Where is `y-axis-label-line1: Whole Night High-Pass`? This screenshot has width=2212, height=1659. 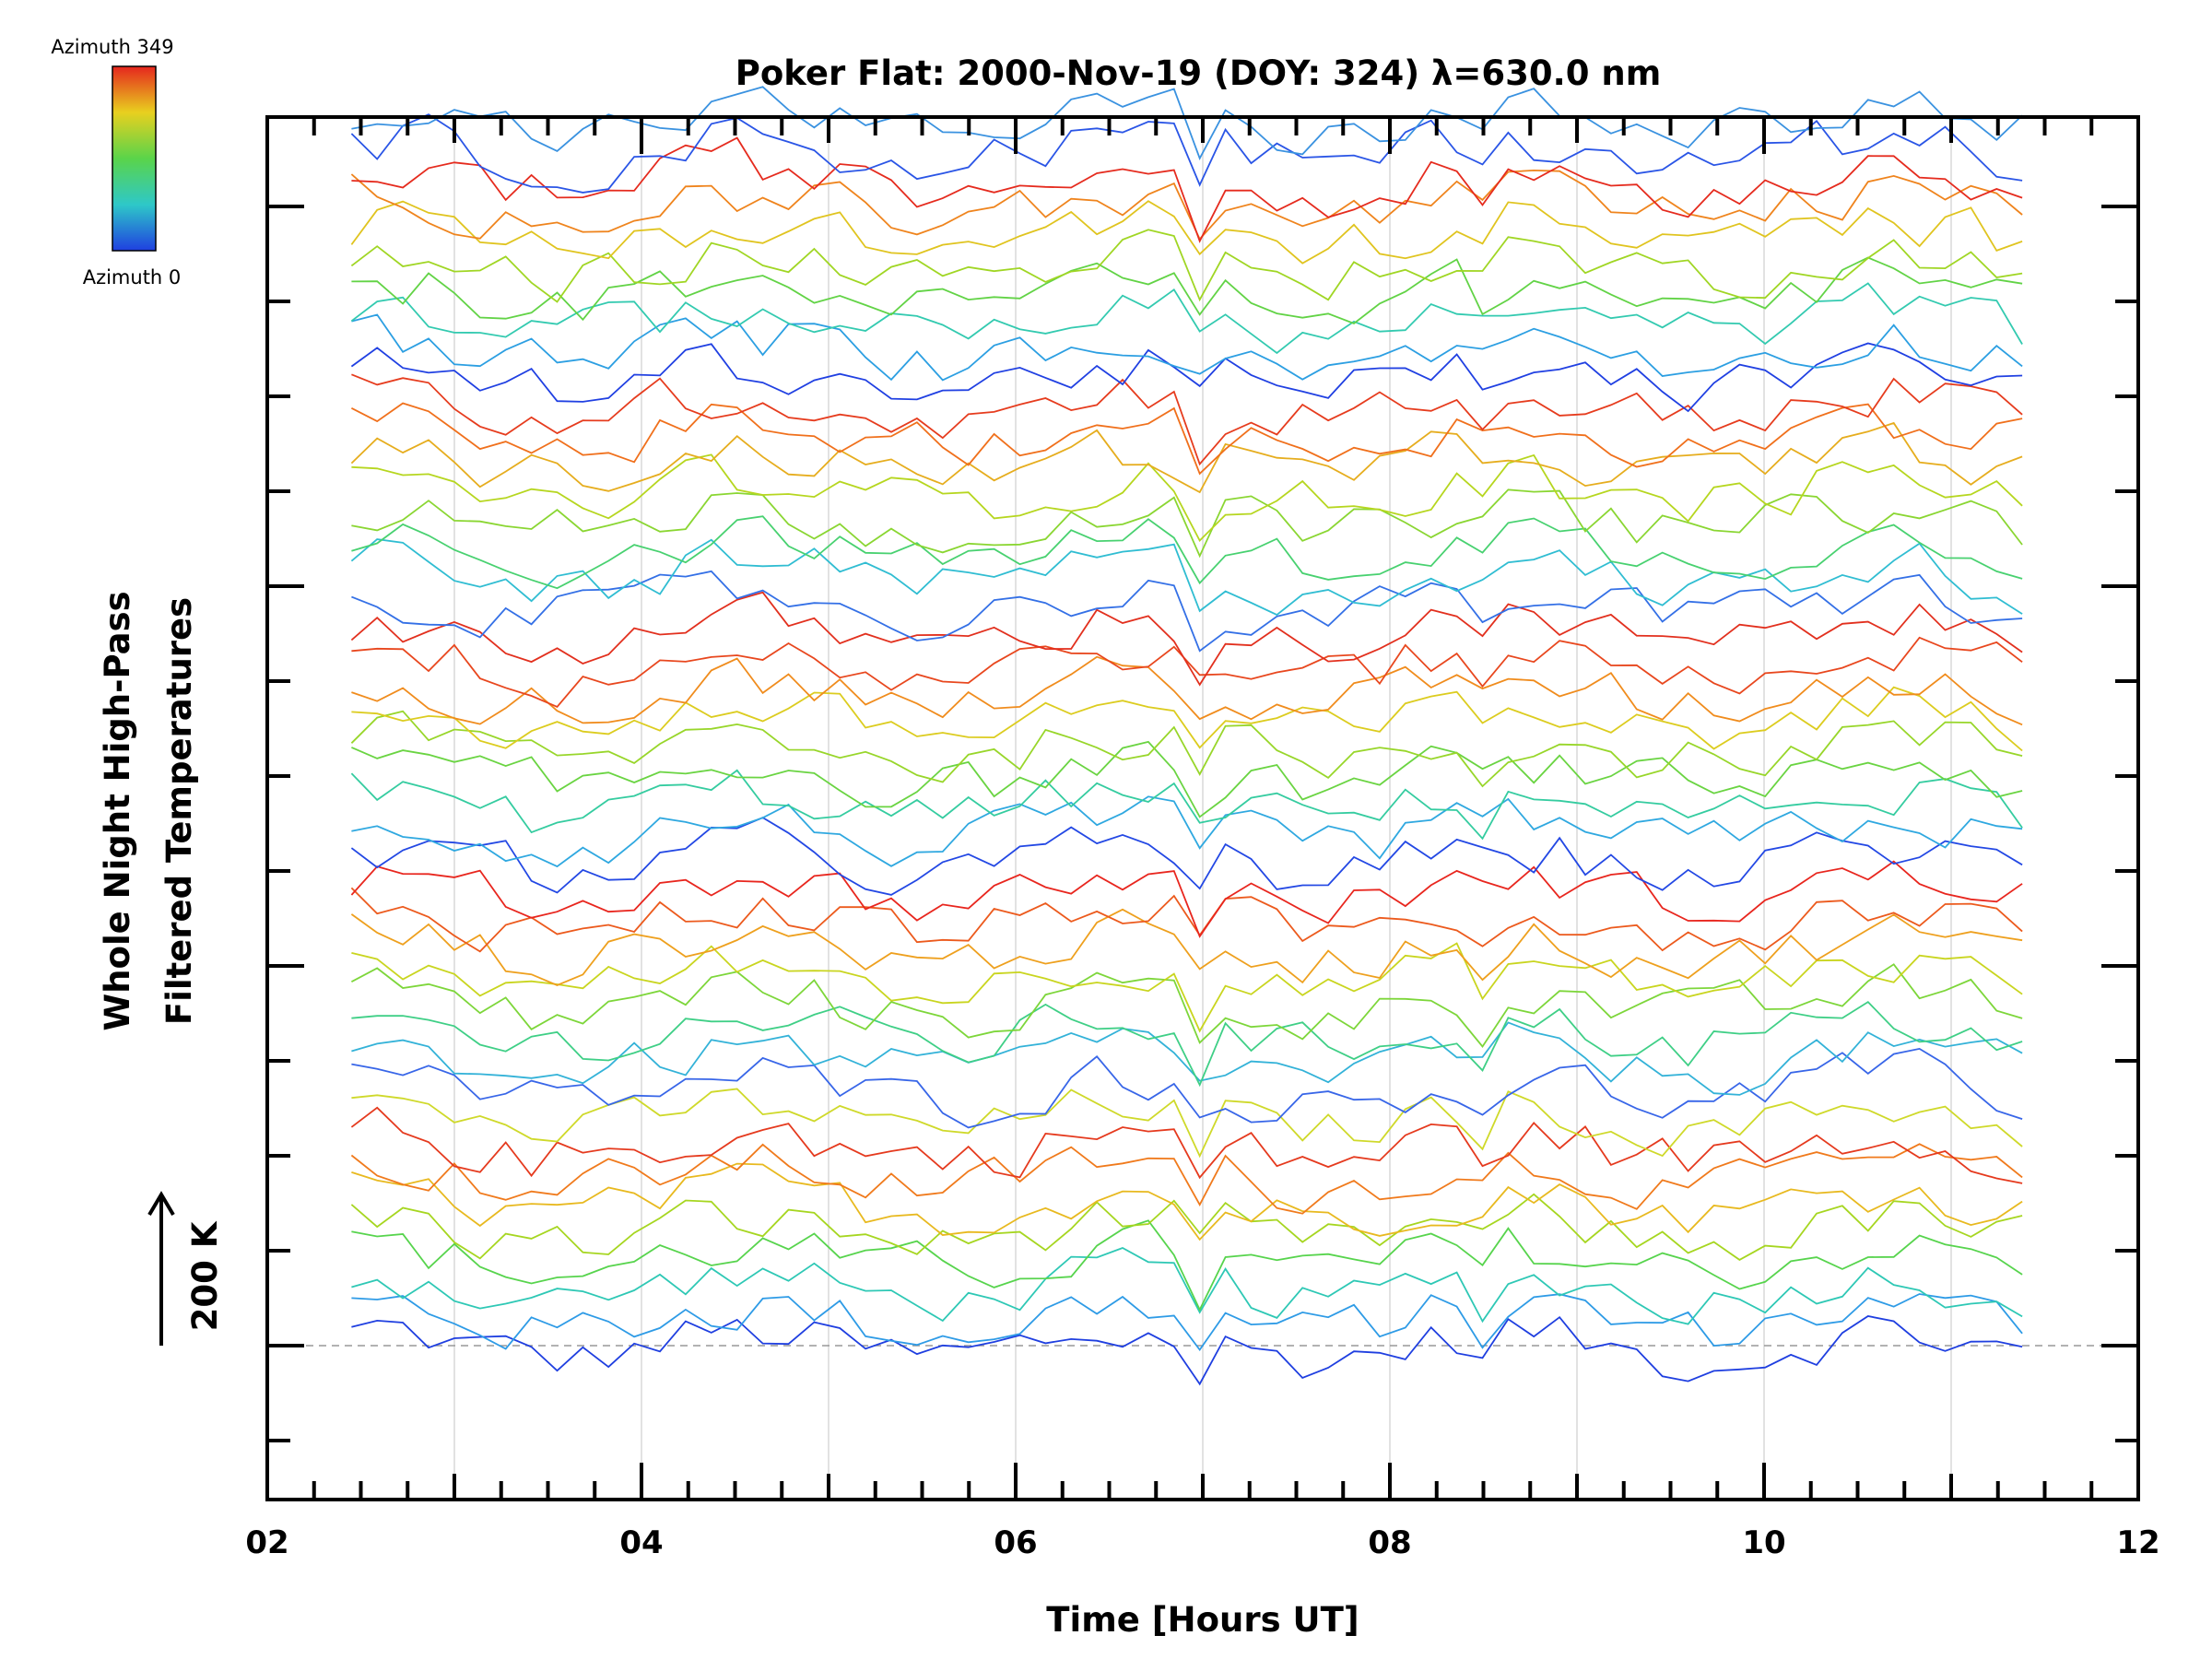 y-axis-label-line1: Whole Night High-Pass is located at coordinates (117, 810).